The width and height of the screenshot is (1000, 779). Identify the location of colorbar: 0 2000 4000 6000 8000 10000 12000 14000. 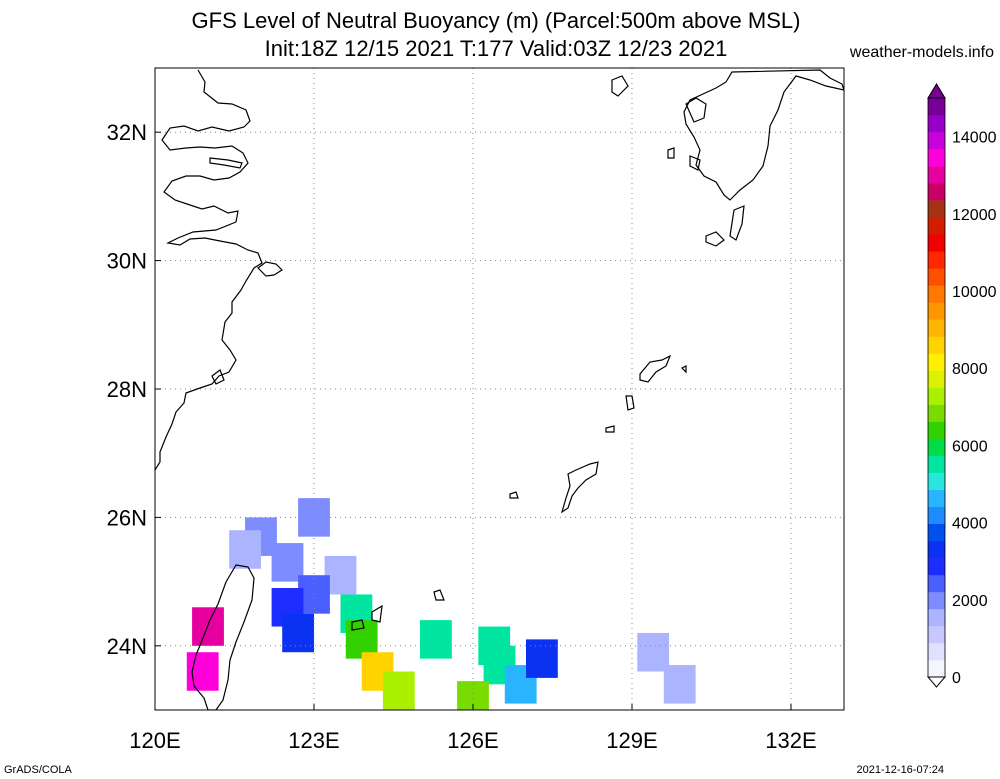
(961, 385).